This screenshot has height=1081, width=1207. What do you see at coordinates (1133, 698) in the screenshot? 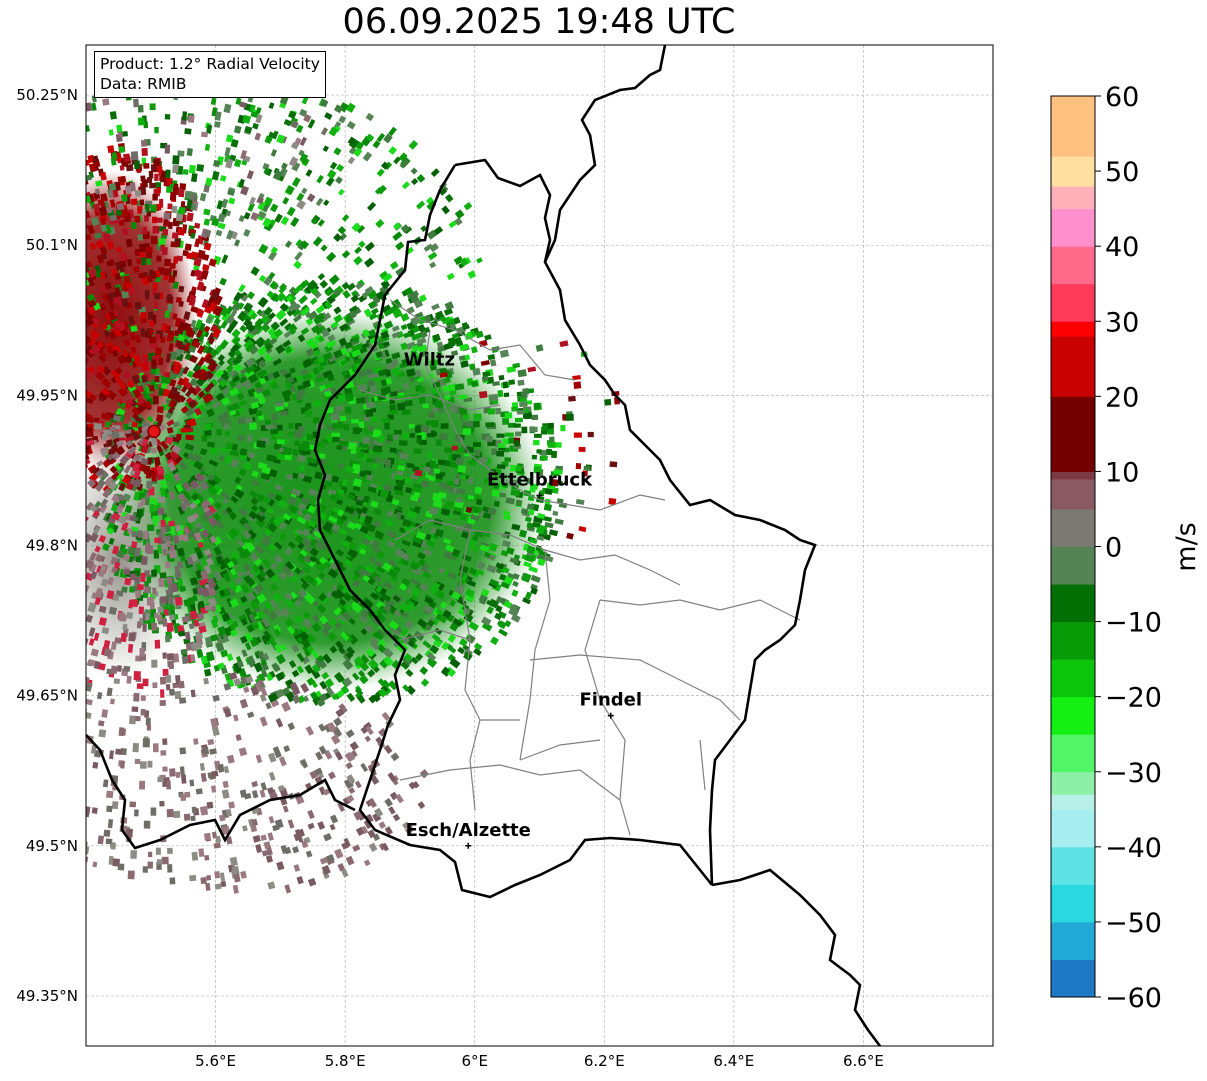
I see `colorbar-tick-label: −20` at bounding box center [1133, 698].